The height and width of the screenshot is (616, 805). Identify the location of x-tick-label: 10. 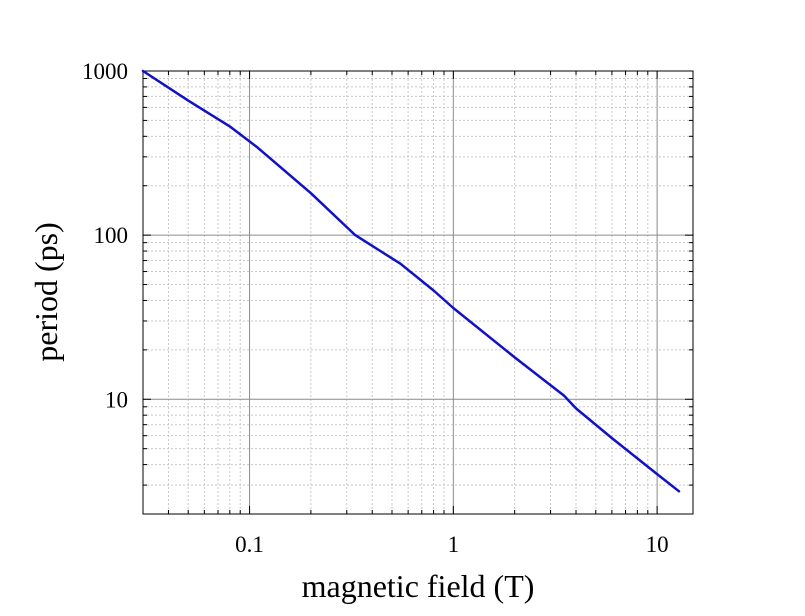
(657, 544).